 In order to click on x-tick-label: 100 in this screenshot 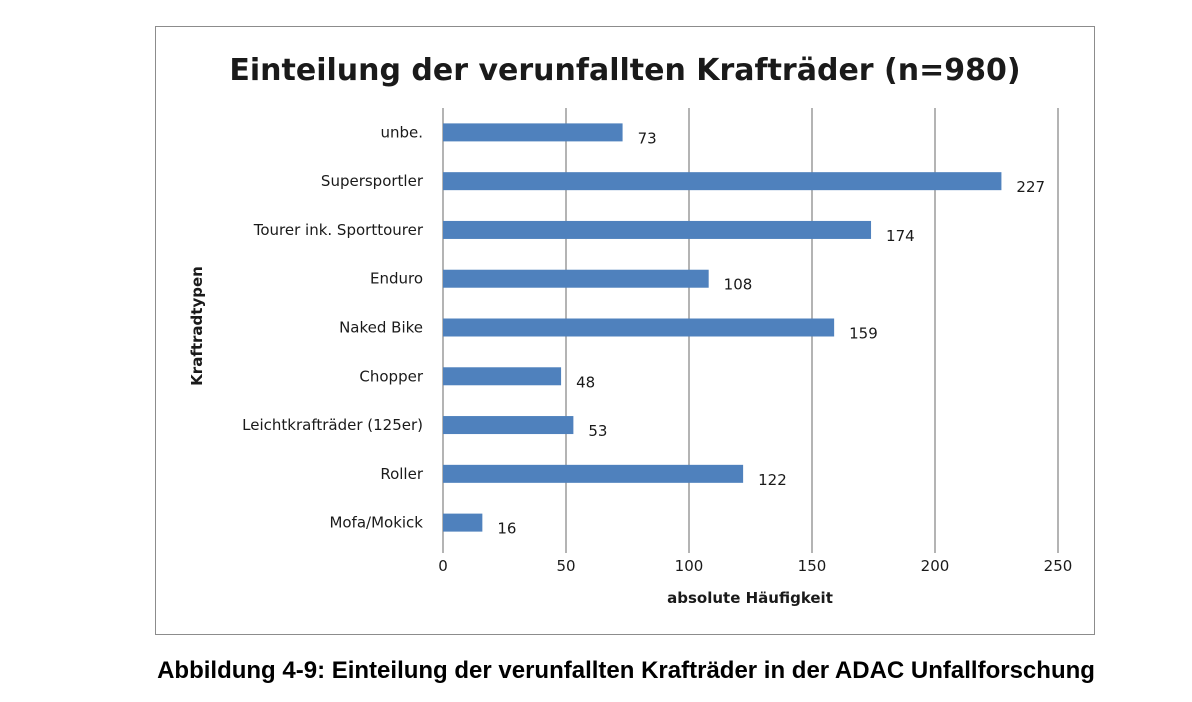, I will do `click(689, 566)`.